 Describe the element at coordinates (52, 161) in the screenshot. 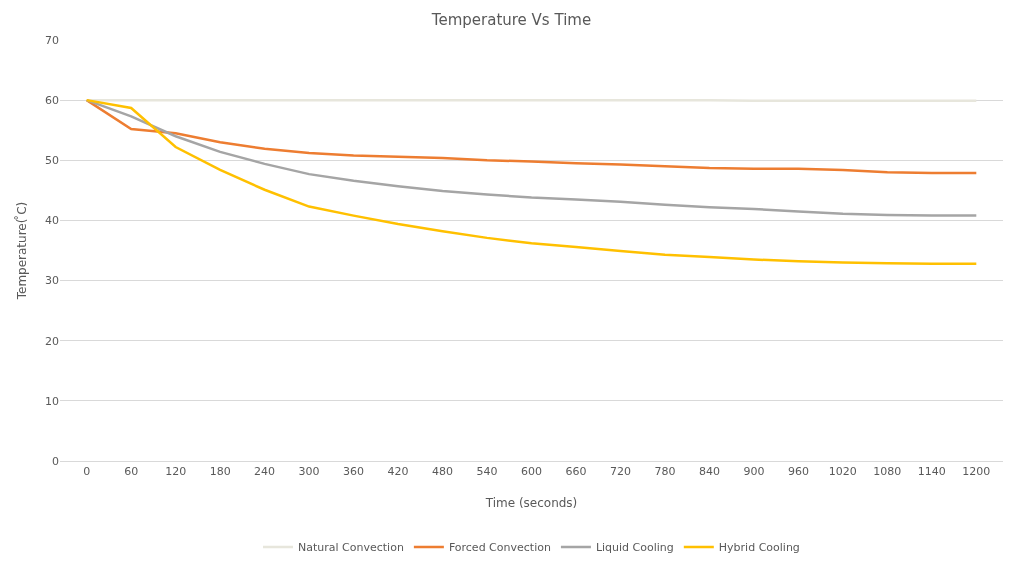

I see `y-tick-label: 50` at that location.